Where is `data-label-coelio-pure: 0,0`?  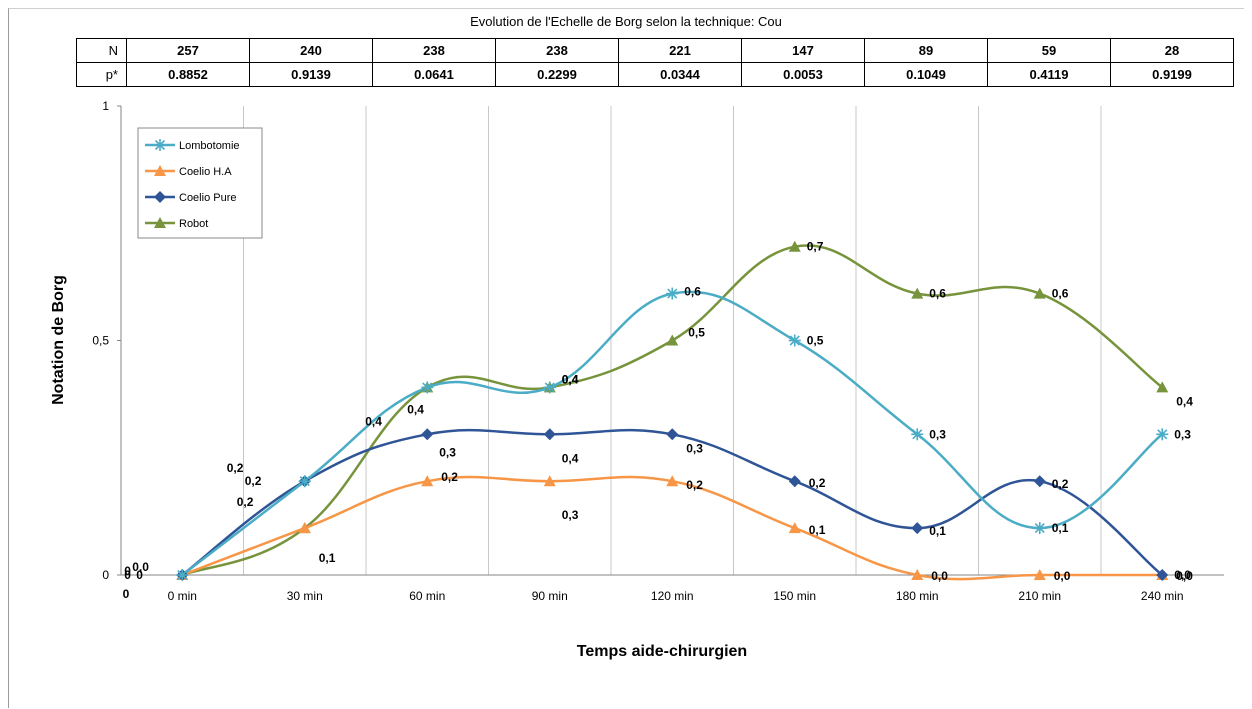 data-label-coelio-pure: 0,0 is located at coordinates (1182, 575).